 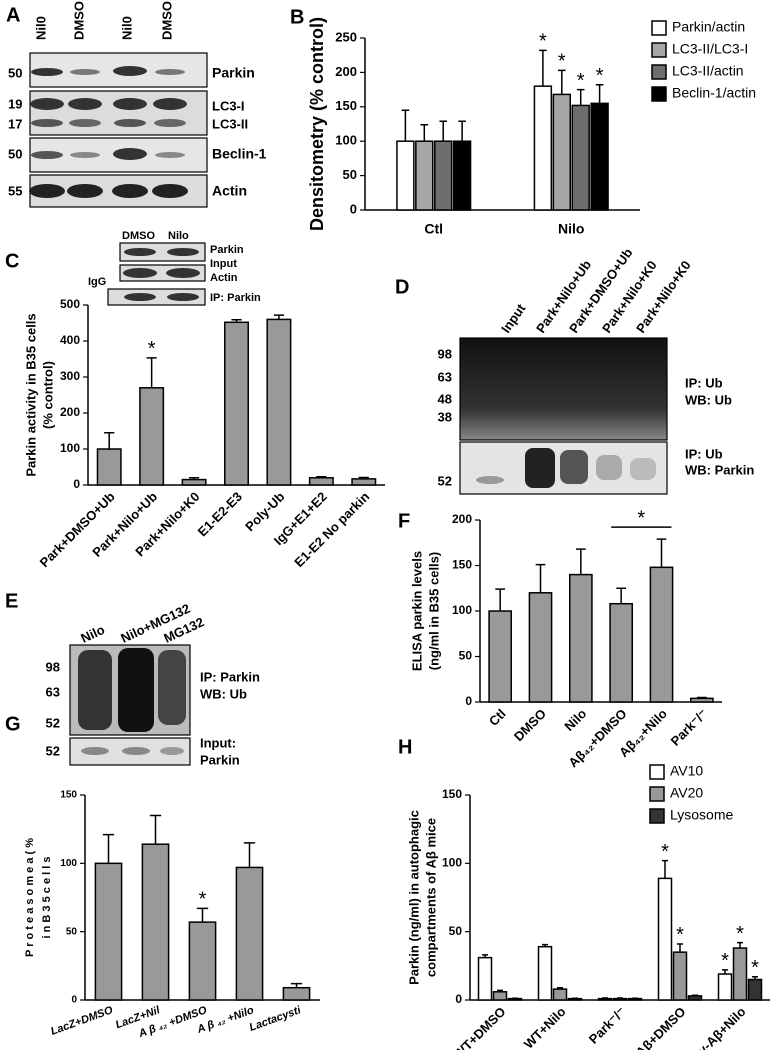 I want to click on y-axis-label: i n B 3 5 c e l l s, so click(x=47, y=898).